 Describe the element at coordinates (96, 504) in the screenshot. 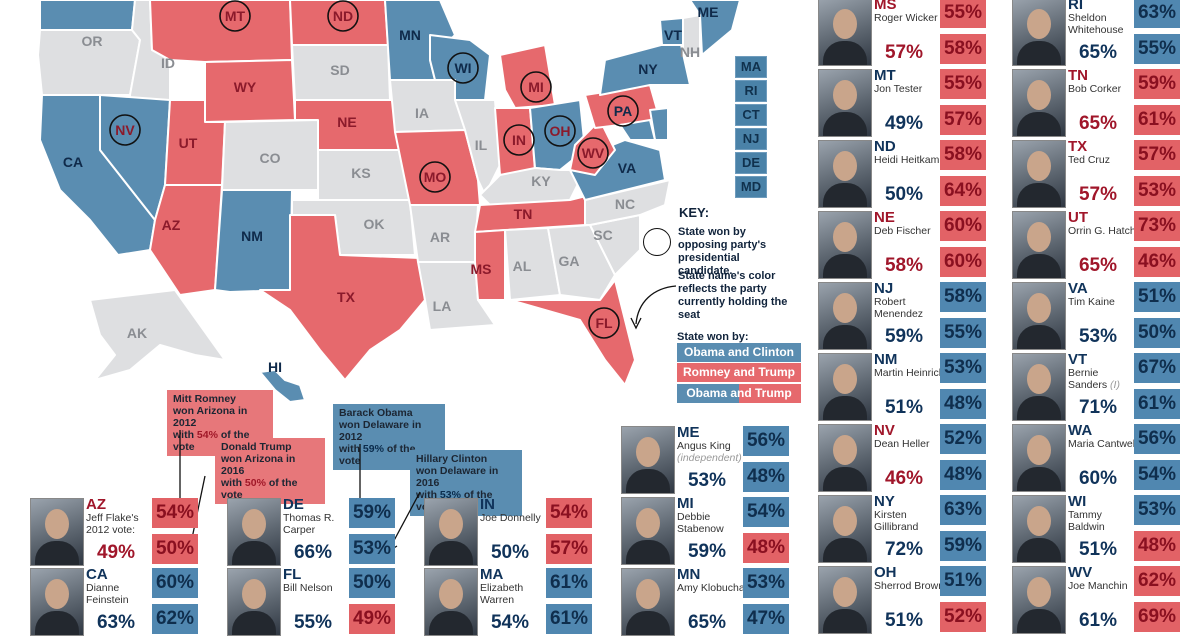

I see `senator-state: AZ` at that location.